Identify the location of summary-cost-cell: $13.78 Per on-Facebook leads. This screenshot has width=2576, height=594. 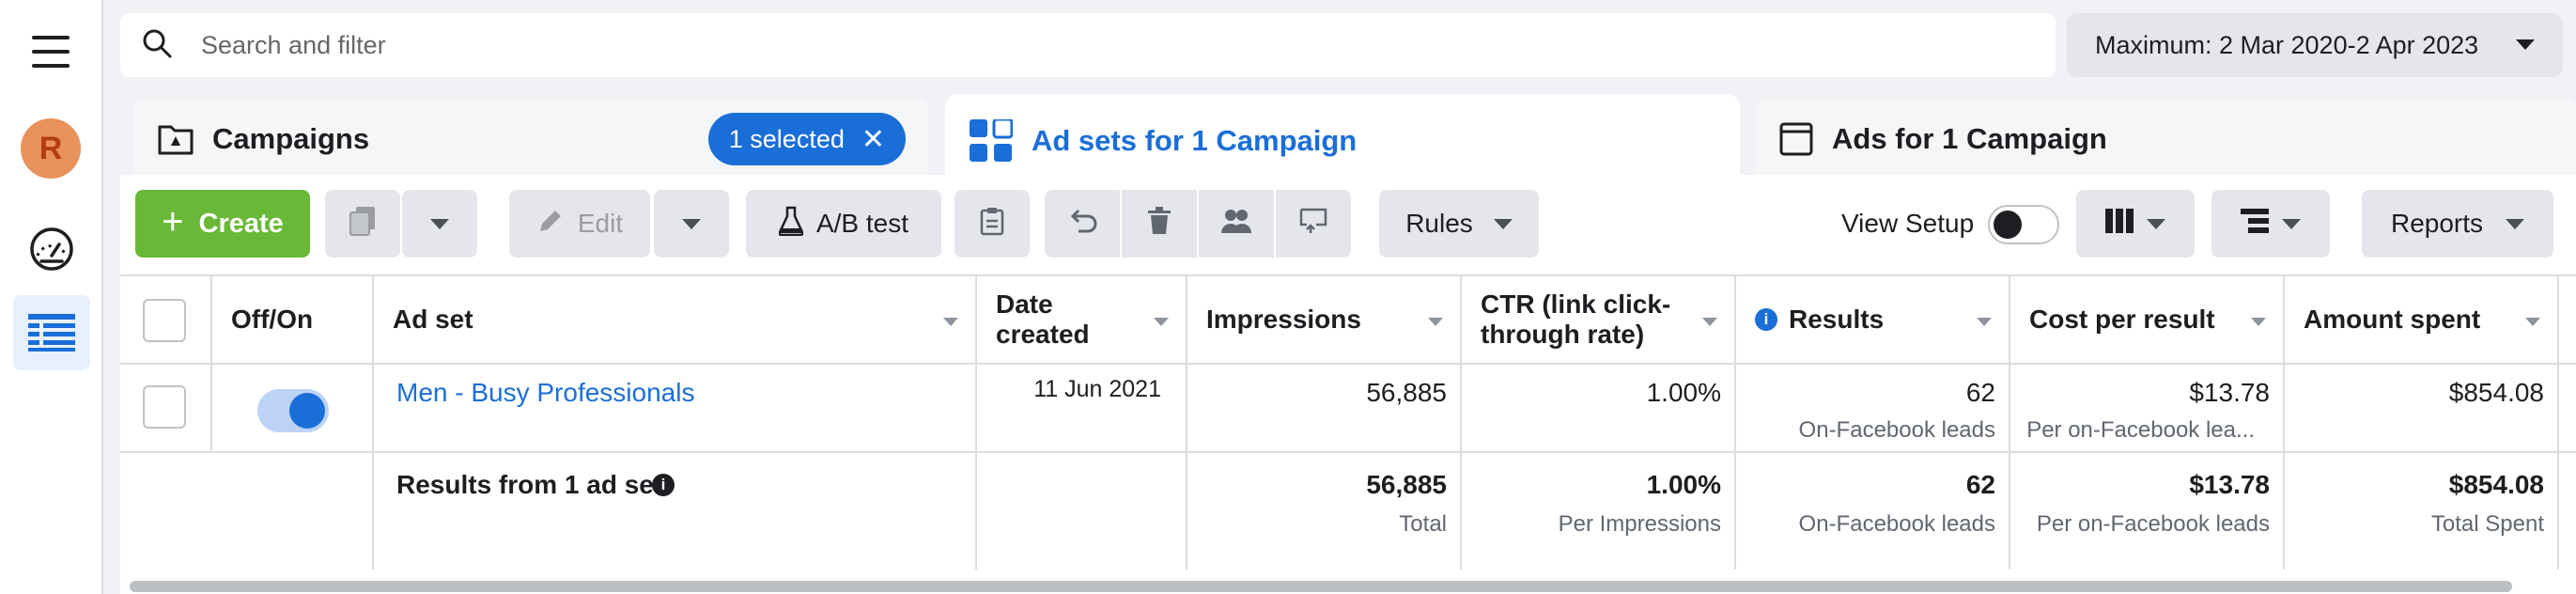
(2147, 512).